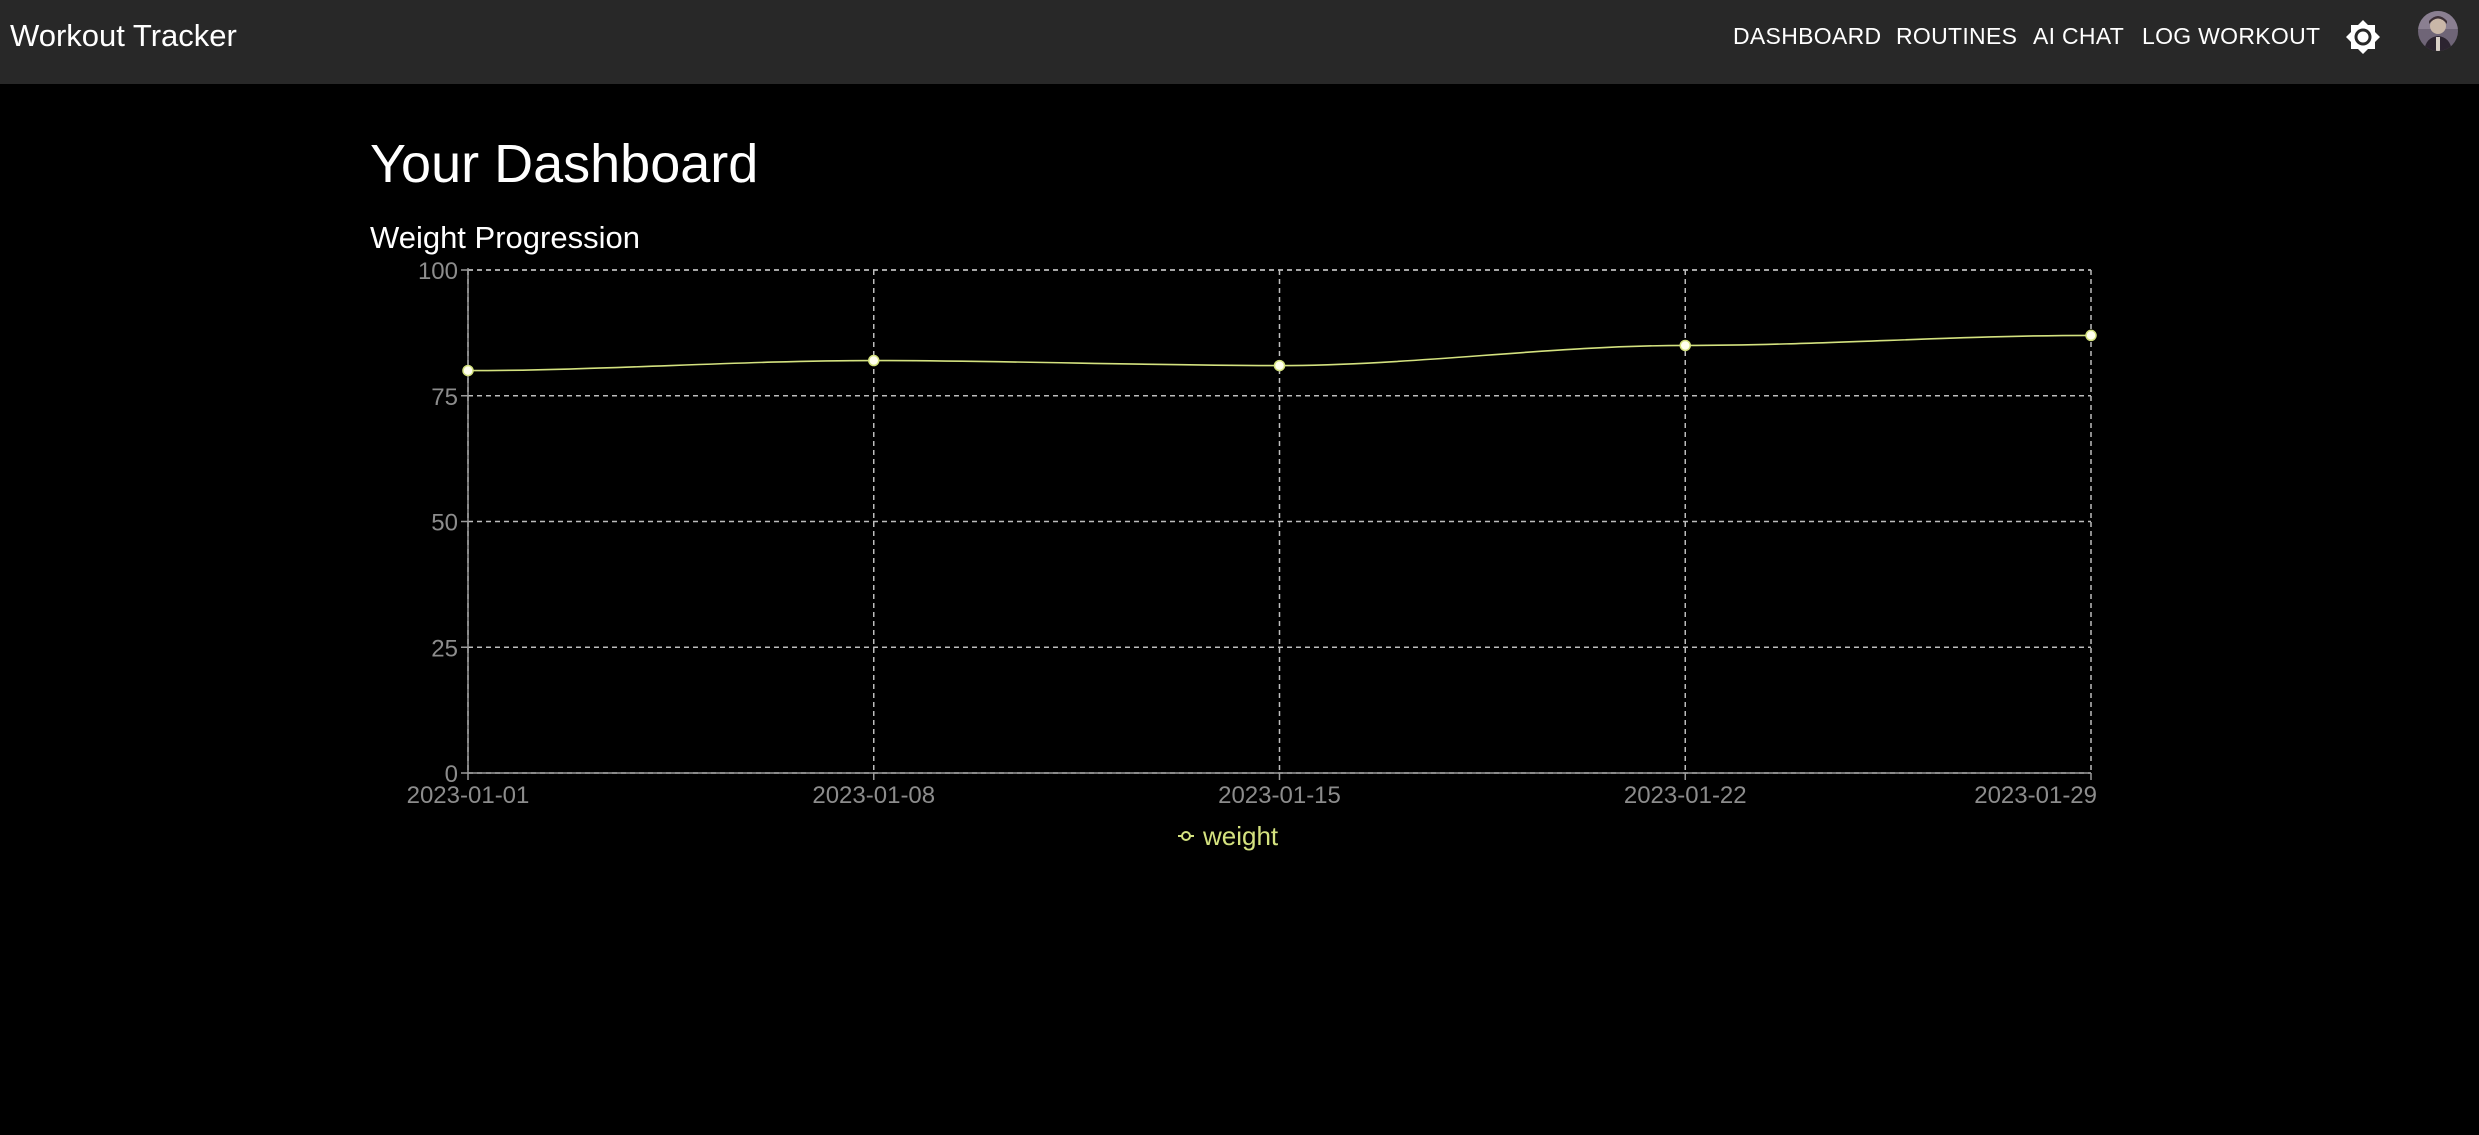 This screenshot has width=2479, height=1135. What do you see at coordinates (1685, 795) in the screenshot?
I see `x-tick-label: 2023-01-22` at bounding box center [1685, 795].